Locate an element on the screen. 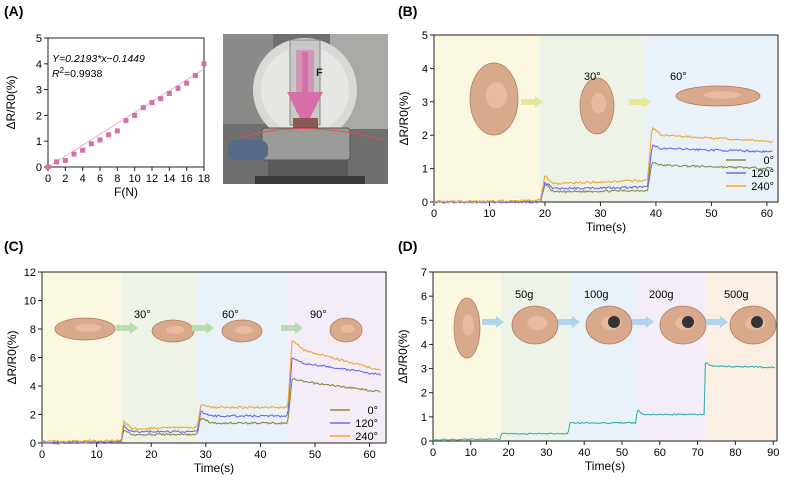 This screenshot has height=489, width=788. stage-label-60: 60° is located at coordinates (230, 315).